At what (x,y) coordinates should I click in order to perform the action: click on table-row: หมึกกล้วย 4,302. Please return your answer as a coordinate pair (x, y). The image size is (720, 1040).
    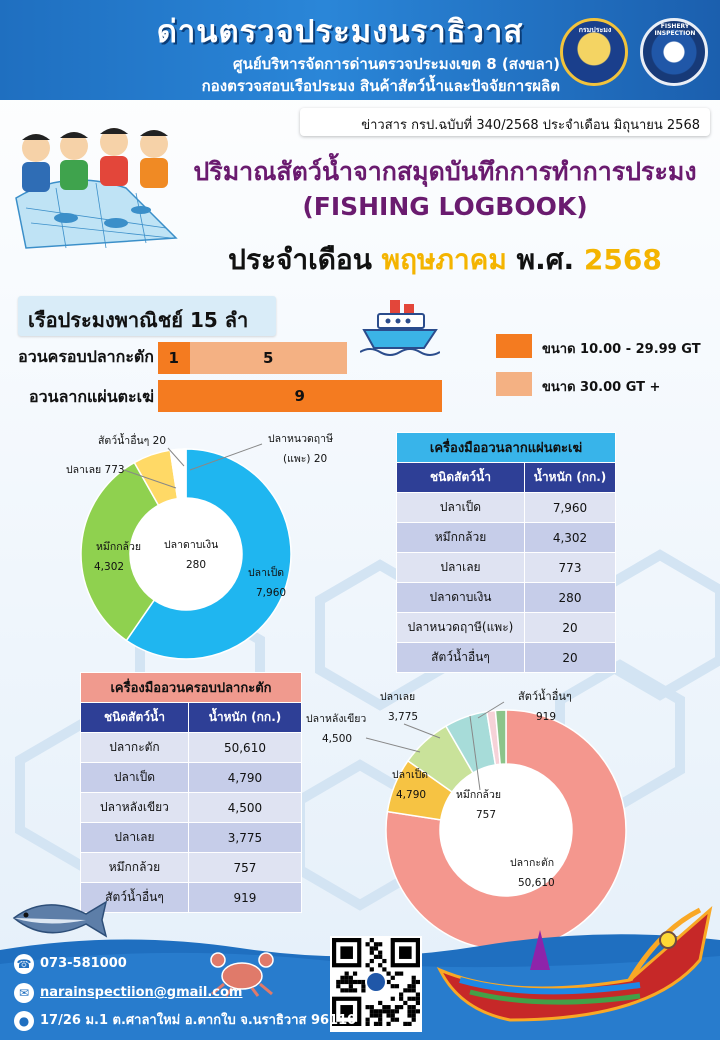
    Looking at the image, I should click on (506, 537).